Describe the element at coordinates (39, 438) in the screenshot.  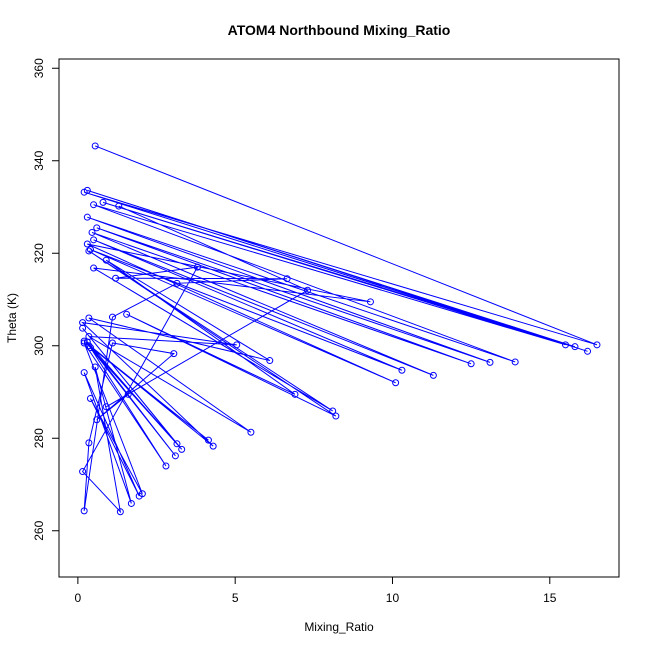
I see `y-tick-label: 280` at that location.